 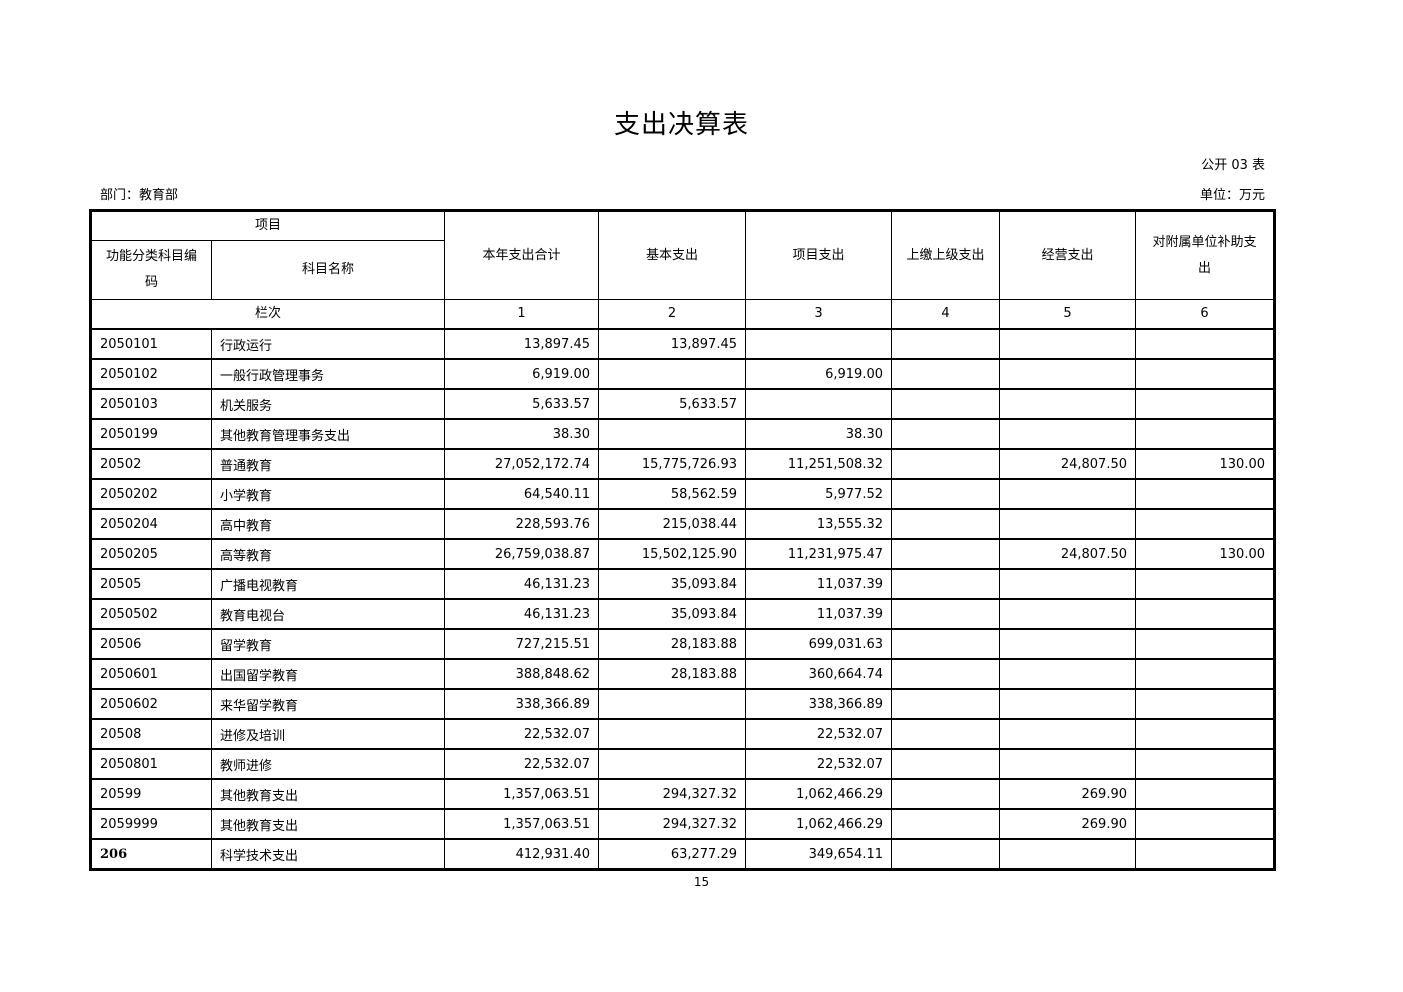 What do you see at coordinates (672, 854) in the screenshot?
I see `cell-basic: 63,277.29` at bounding box center [672, 854].